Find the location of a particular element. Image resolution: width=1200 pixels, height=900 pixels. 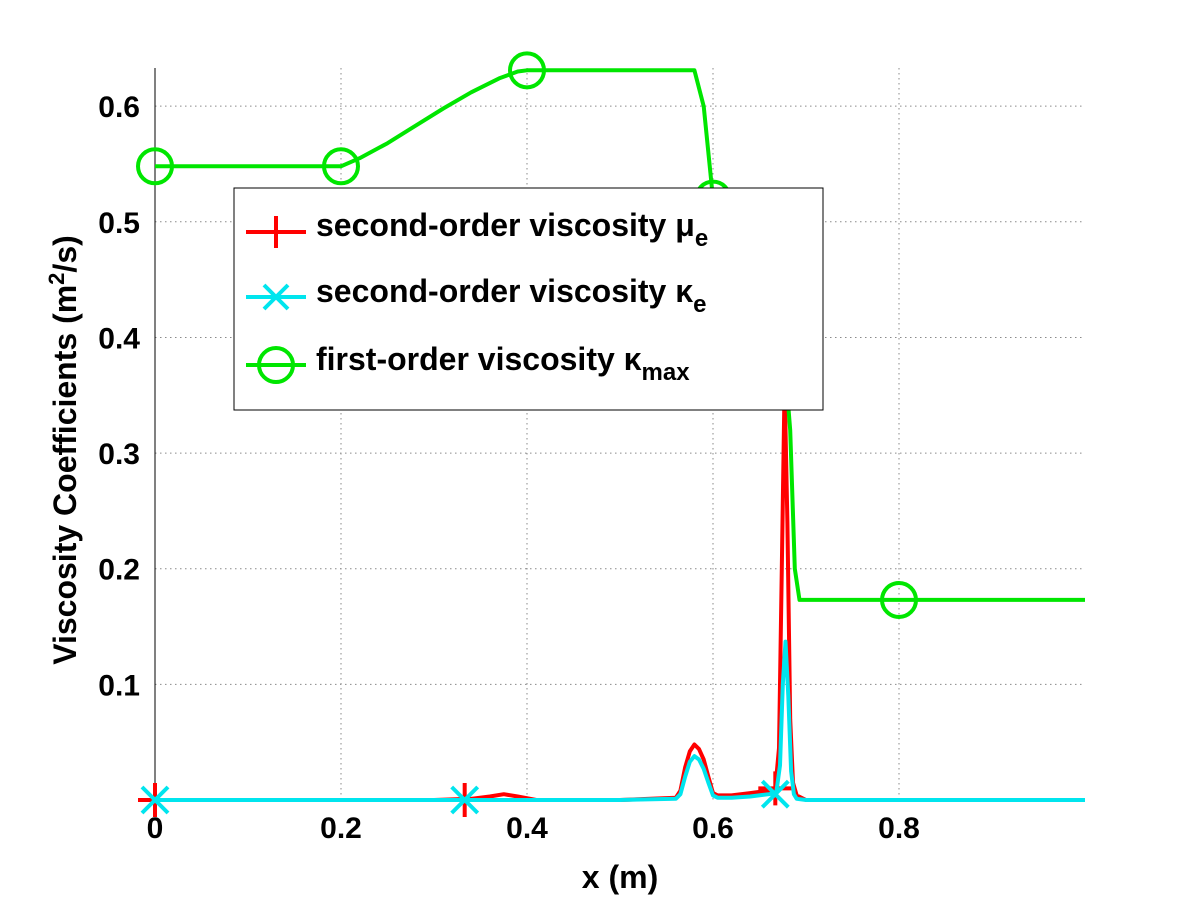

legend-x-marker-icon is located at coordinates (276, 297).